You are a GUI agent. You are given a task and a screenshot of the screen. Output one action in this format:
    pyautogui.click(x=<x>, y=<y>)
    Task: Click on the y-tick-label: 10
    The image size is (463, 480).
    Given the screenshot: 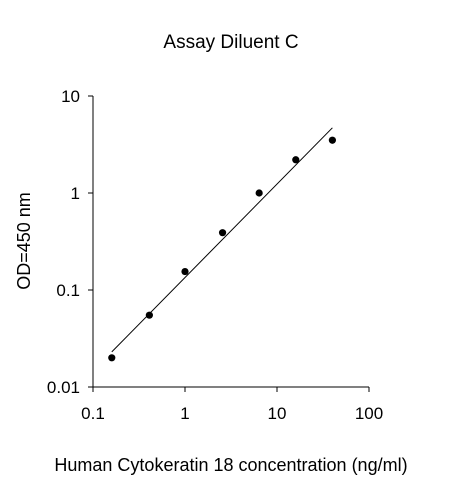 What is the action you would take?
    pyautogui.click(x=70, y=96)
    